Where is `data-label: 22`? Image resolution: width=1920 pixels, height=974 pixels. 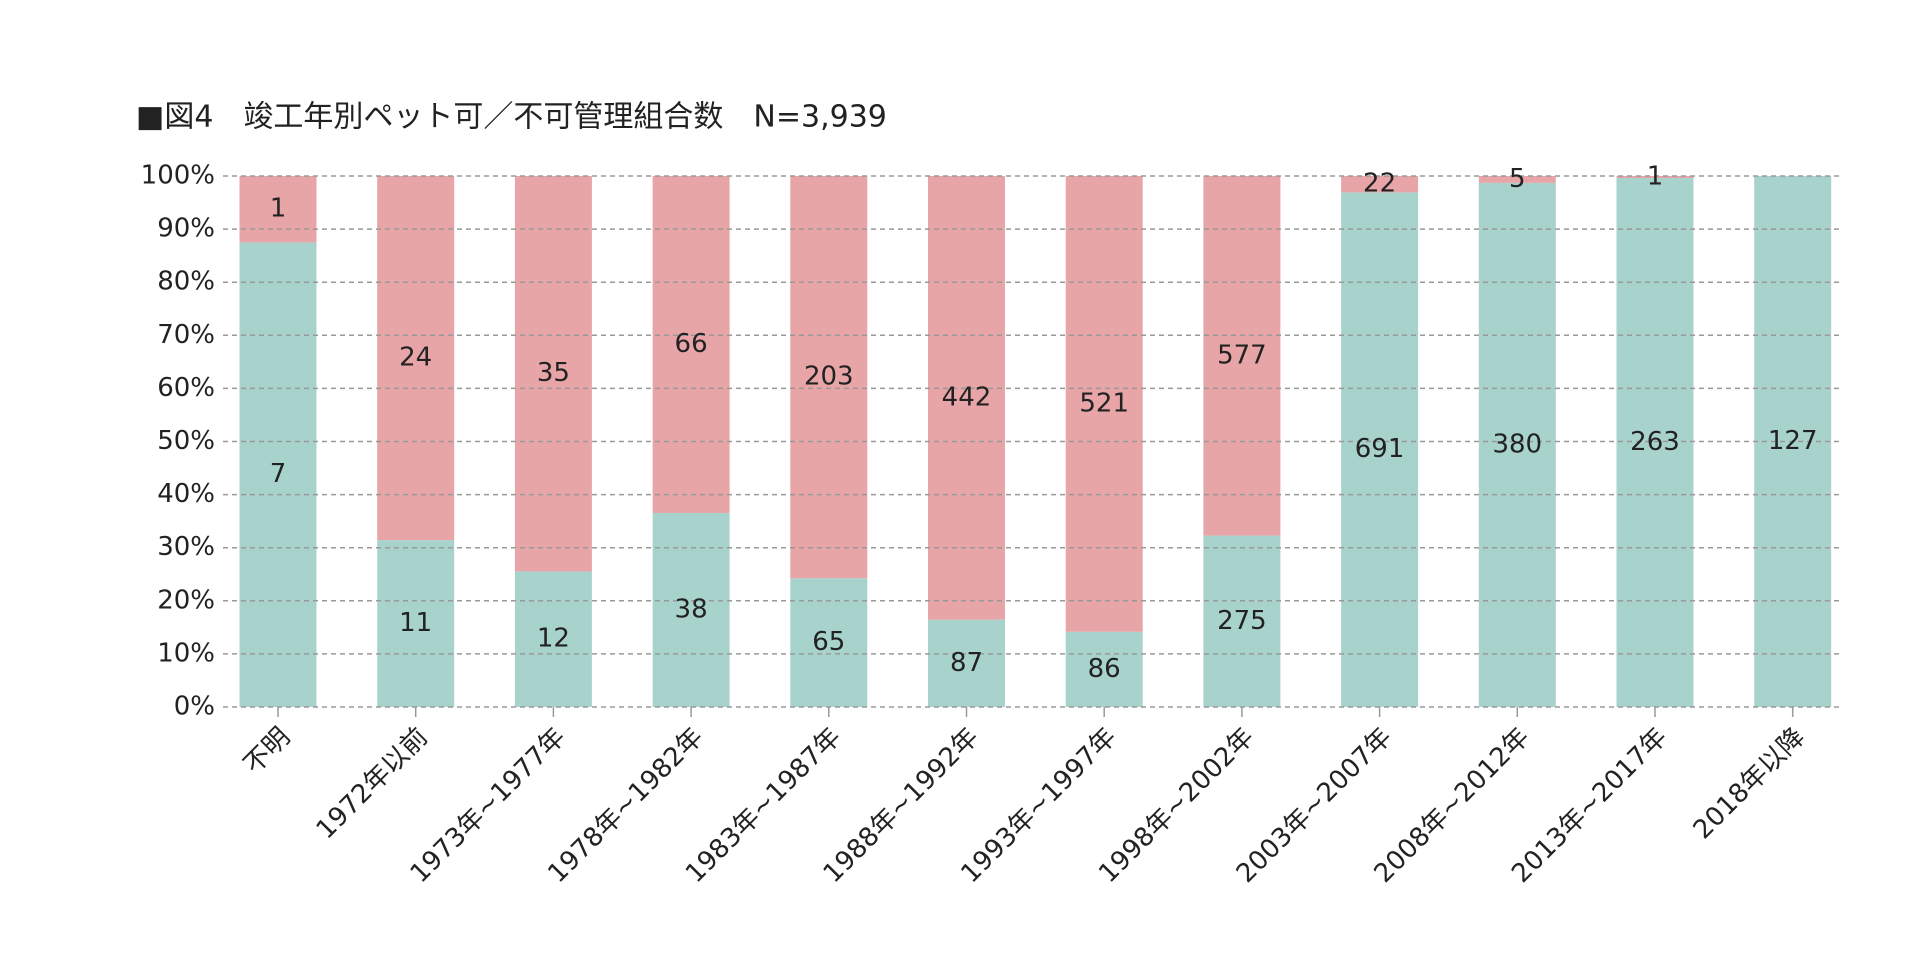 data-label: 22 is located at coordinates (1379, 184).